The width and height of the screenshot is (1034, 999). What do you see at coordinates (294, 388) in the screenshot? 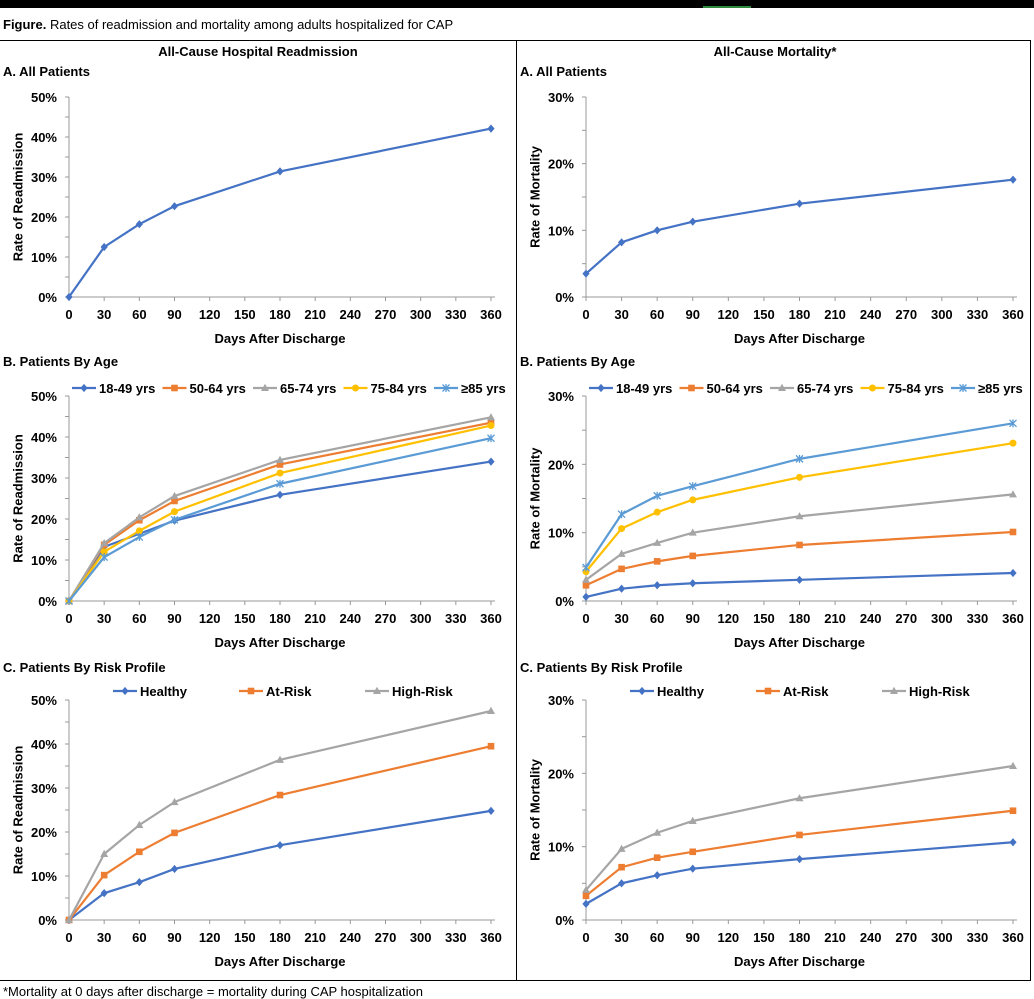
I see `legend-item: 65-74 yrs` at bounding box center [294, 388].